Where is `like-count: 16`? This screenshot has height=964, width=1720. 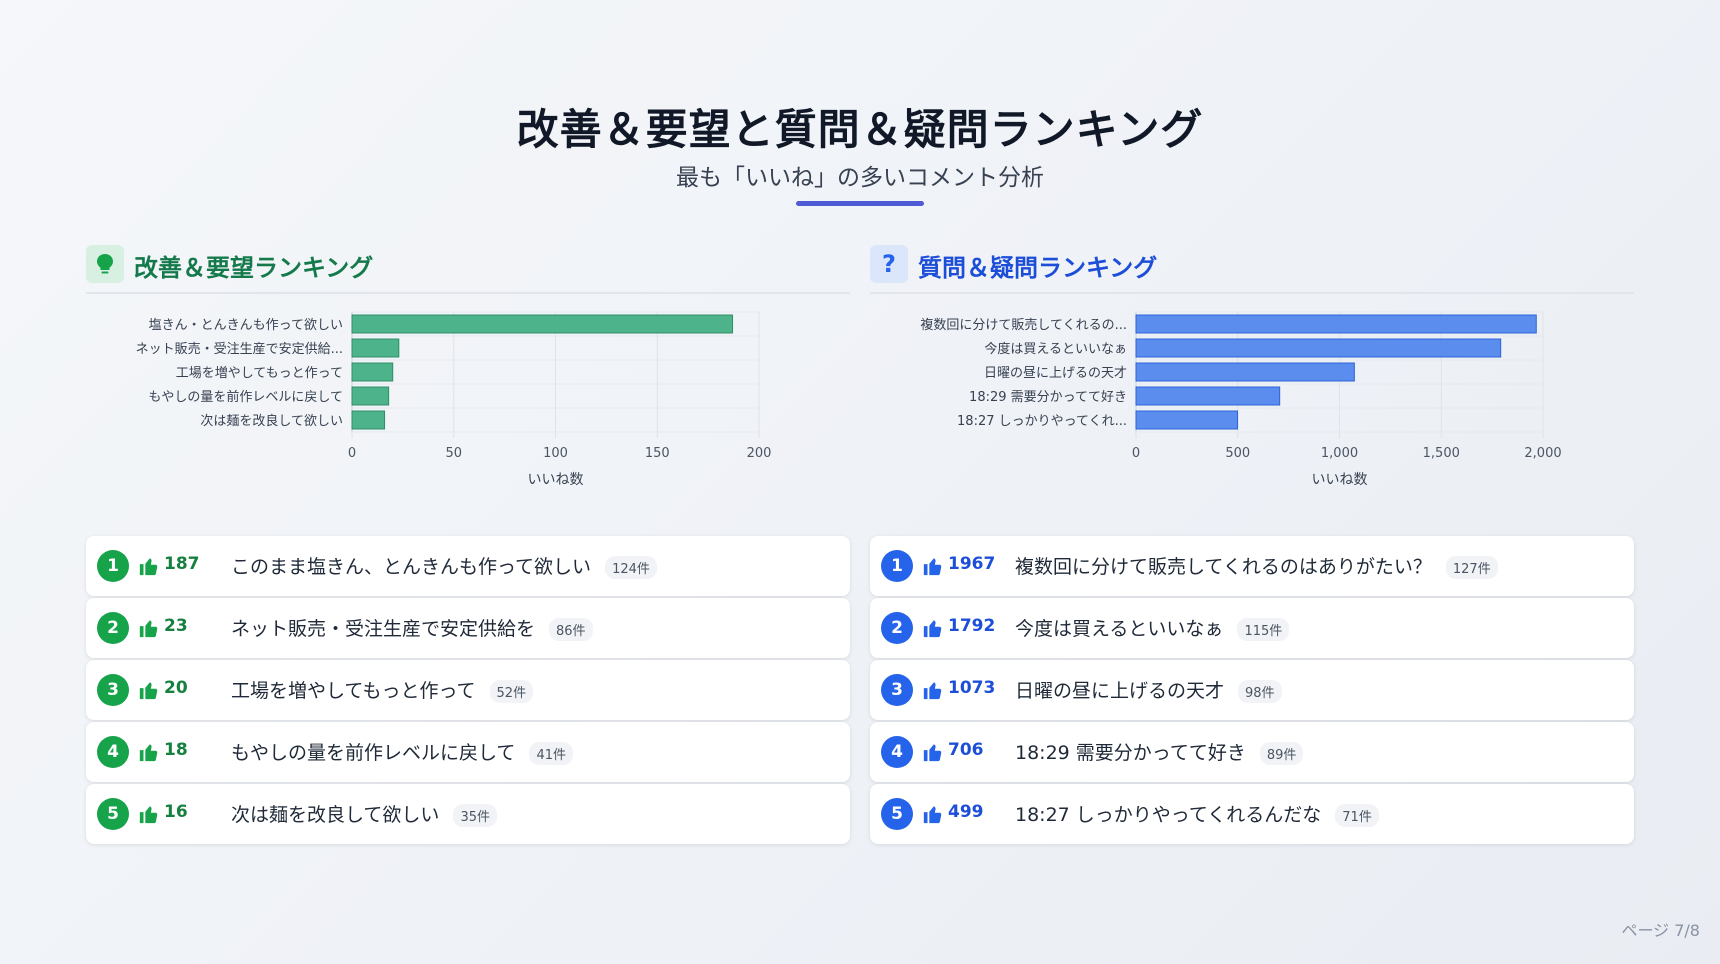
like-count: 16 is located at coordinates (176, 812).